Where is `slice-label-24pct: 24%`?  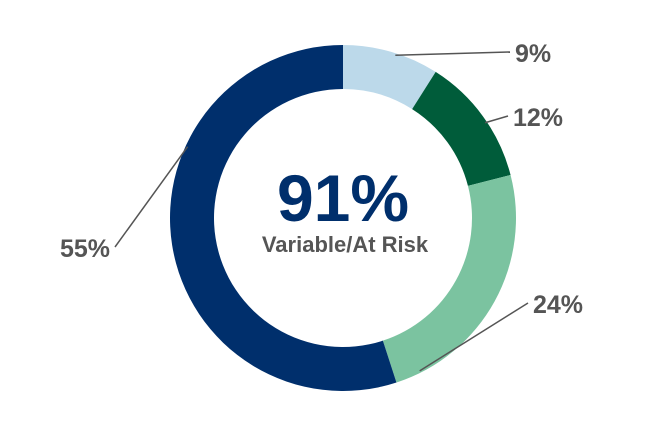 slice-label-24pct: 24% is located at coordinates (558, 305).